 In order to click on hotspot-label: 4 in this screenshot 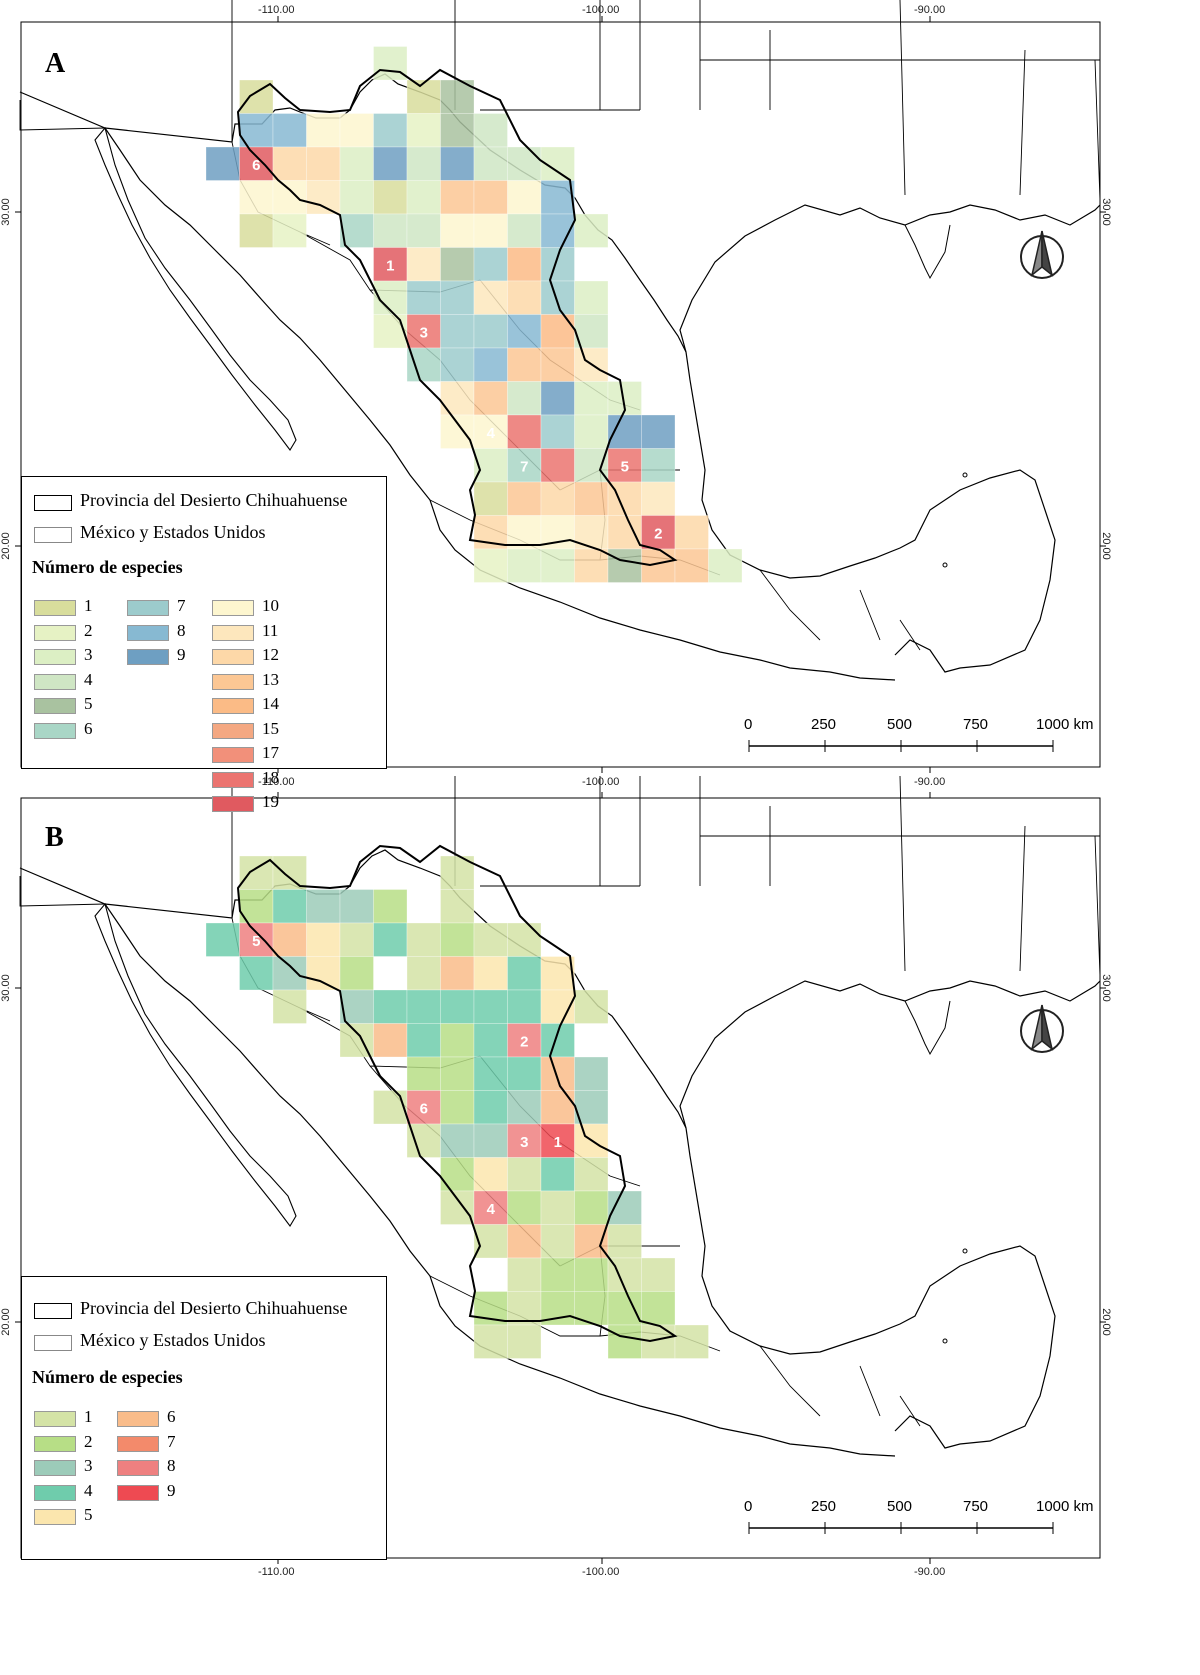, I will do `click(491, 433)`.